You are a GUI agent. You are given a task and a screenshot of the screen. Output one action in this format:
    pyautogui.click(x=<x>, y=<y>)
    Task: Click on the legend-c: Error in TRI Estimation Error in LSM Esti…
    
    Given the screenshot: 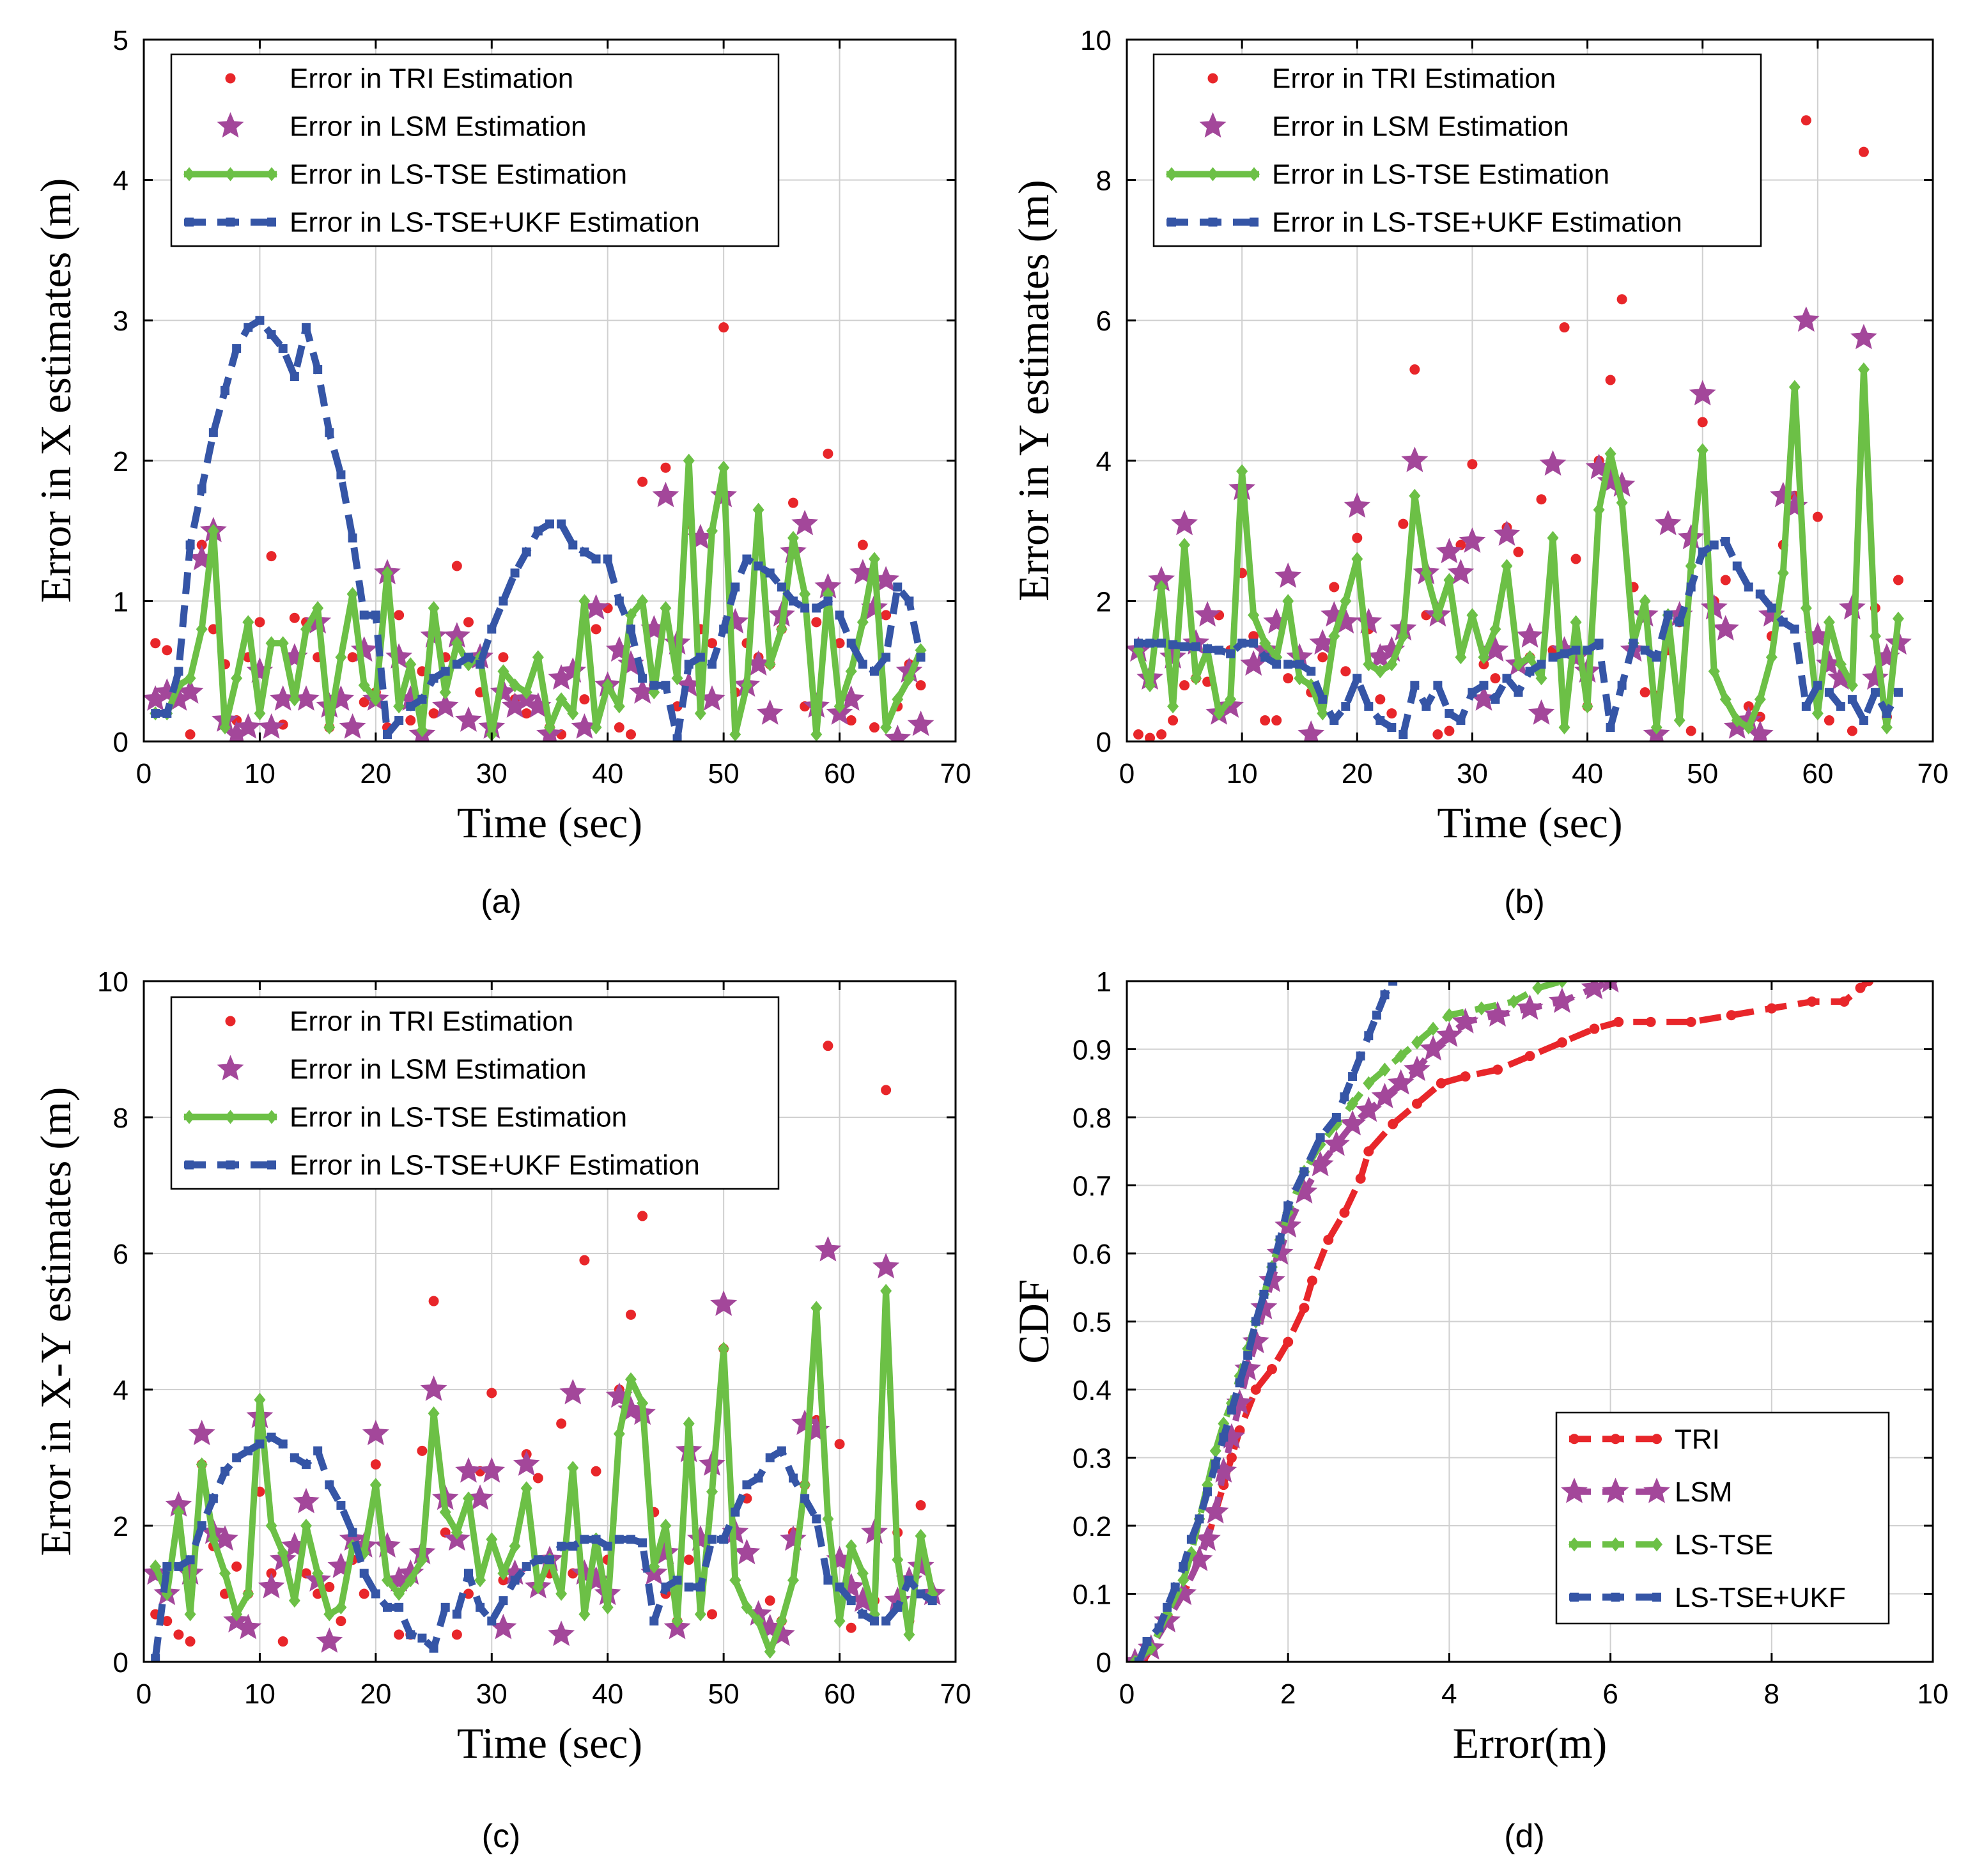 What is the action you would take?
    pyautogui.click(x=475, y=1093)
    